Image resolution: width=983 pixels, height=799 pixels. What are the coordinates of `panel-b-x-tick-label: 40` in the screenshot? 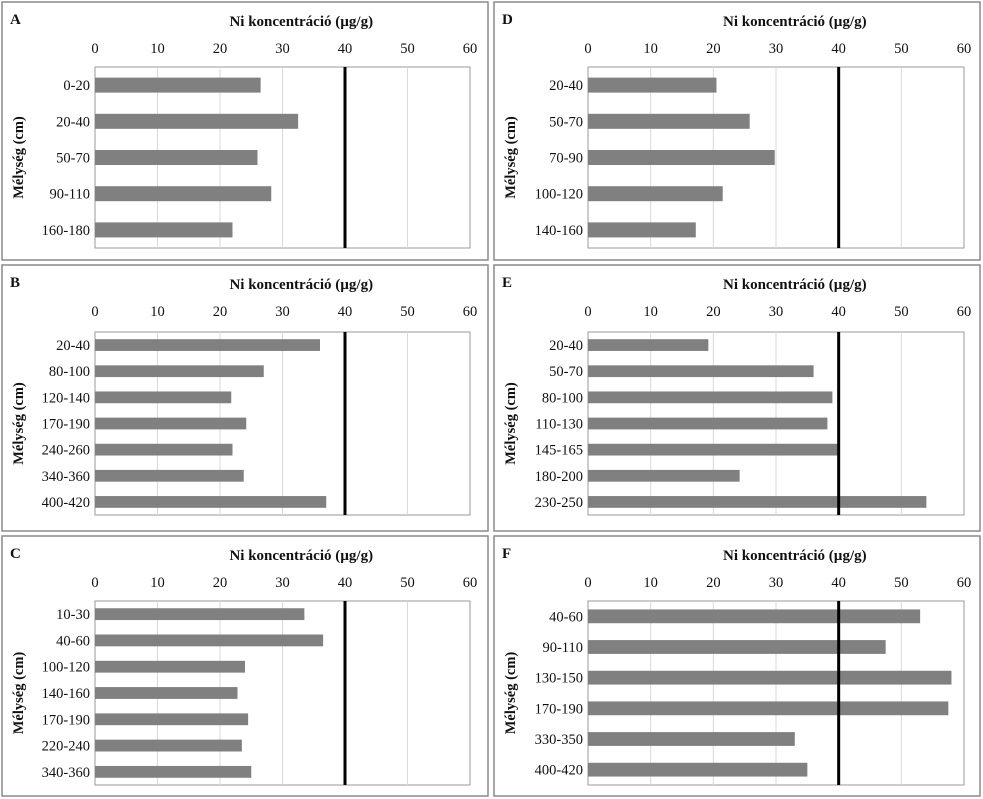 It's located at (345, 312).